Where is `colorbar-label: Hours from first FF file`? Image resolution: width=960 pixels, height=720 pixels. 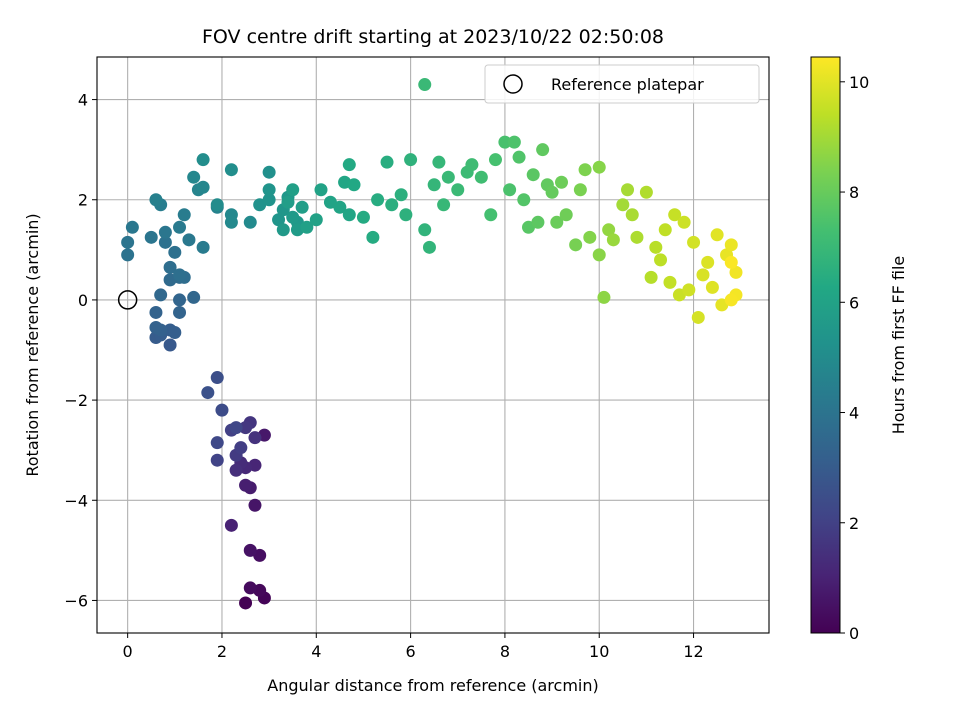 colorbar-label: Hours from first FF file is located at coordinates (898, 345).